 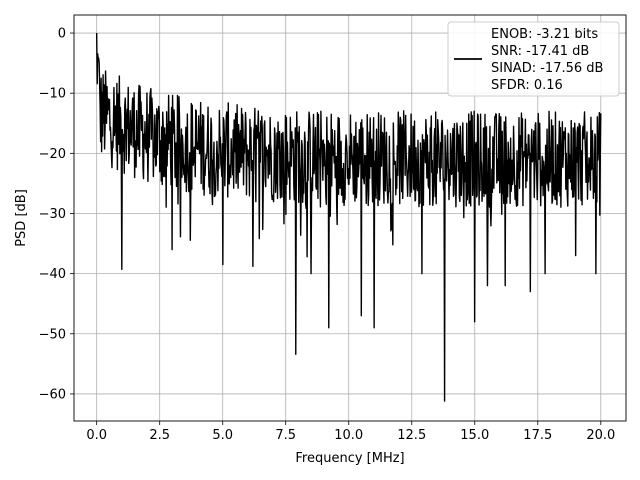 I want to click on y-tick-label: −10, so click(x=52, y=94).